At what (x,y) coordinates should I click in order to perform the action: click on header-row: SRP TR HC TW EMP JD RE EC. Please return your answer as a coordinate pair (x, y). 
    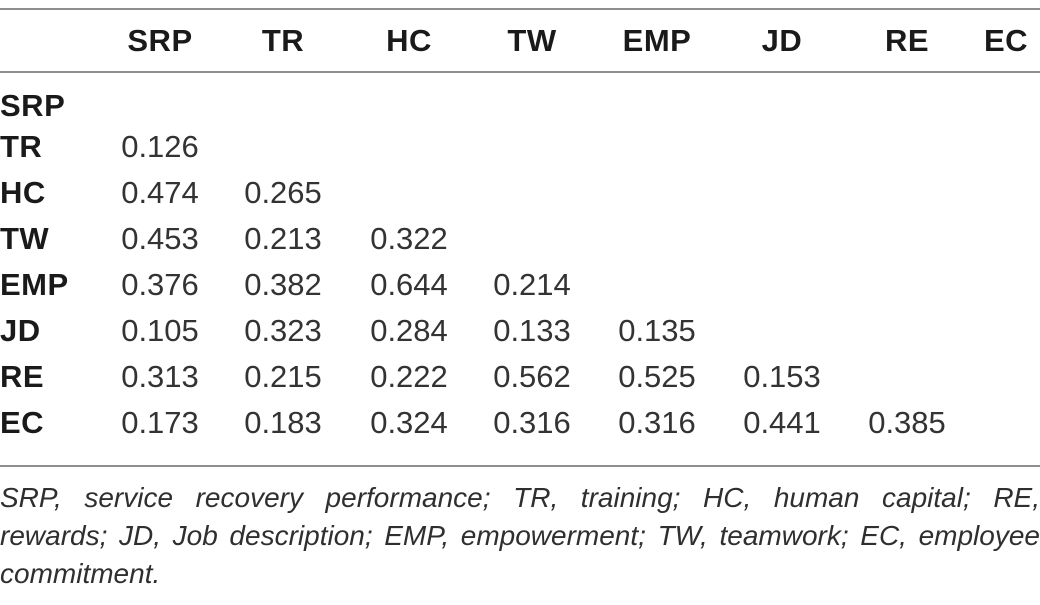
    Looking at the image, I should click on (520, 41).